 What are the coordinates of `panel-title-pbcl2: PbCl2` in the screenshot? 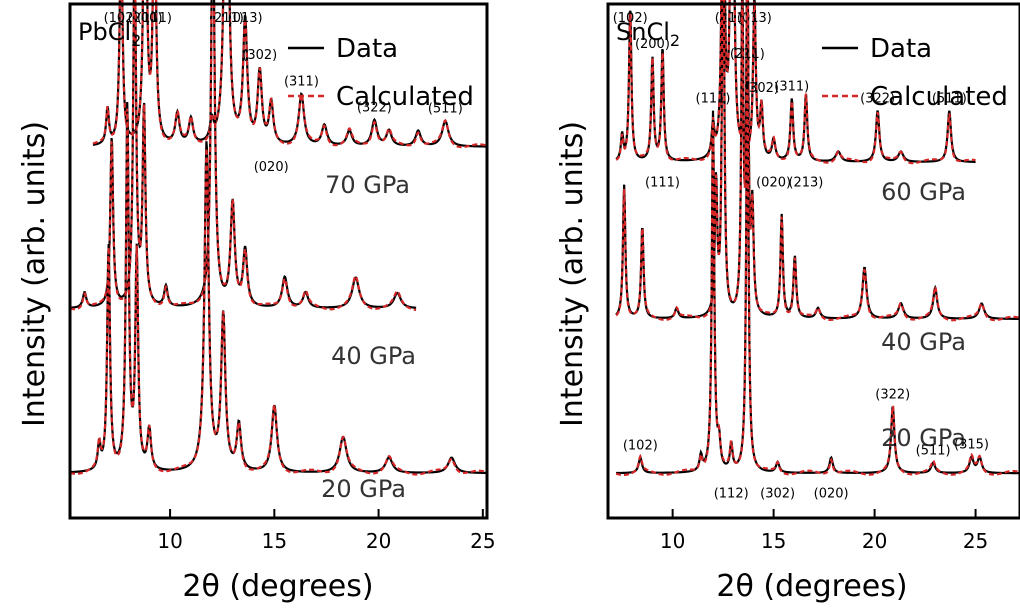 It's located at (109, 34).